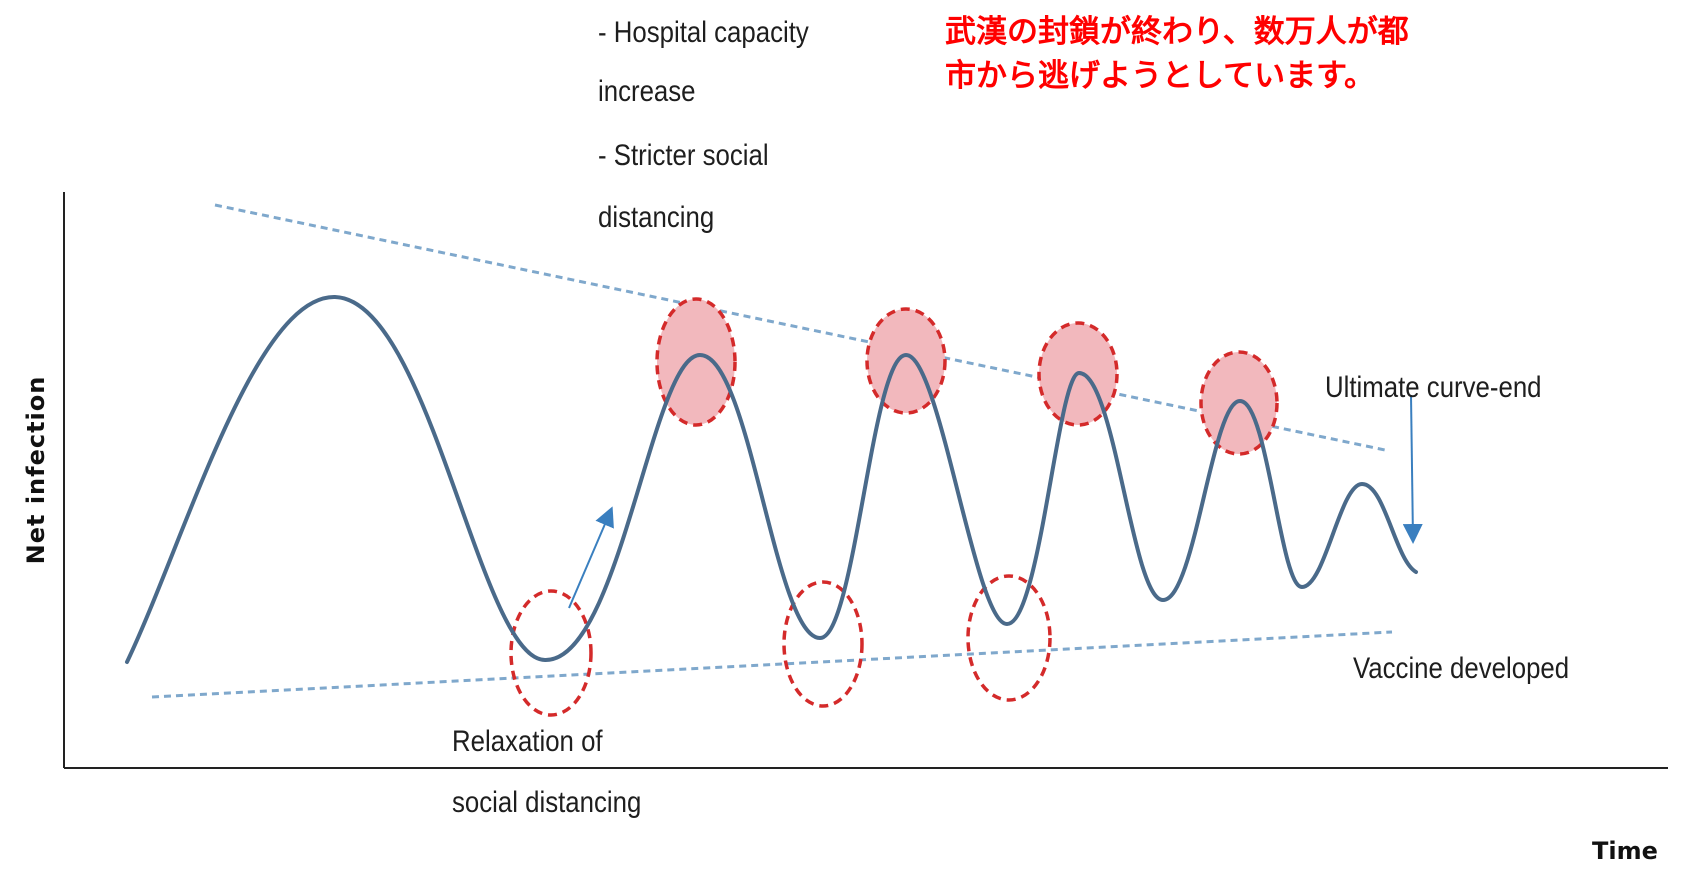 The width and height of the screenshot is (1682, 890). I want to click on intervention-note-line-3: - Stricter social, so click(683, 155).